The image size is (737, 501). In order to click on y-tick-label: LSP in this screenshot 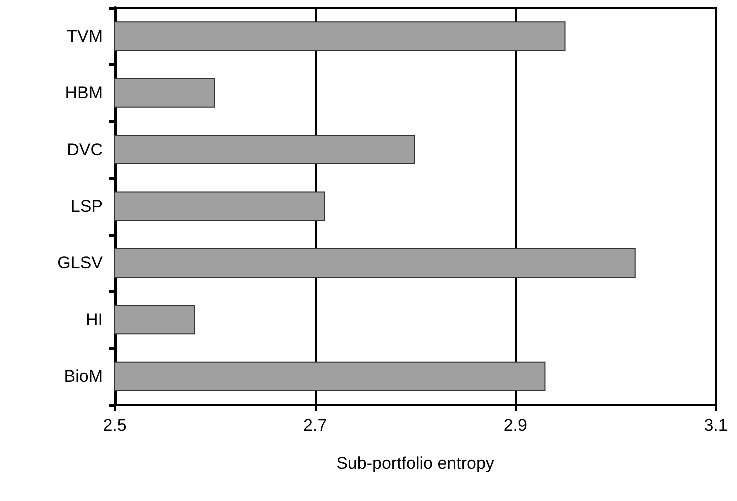, I will do `click(86, 206)`.